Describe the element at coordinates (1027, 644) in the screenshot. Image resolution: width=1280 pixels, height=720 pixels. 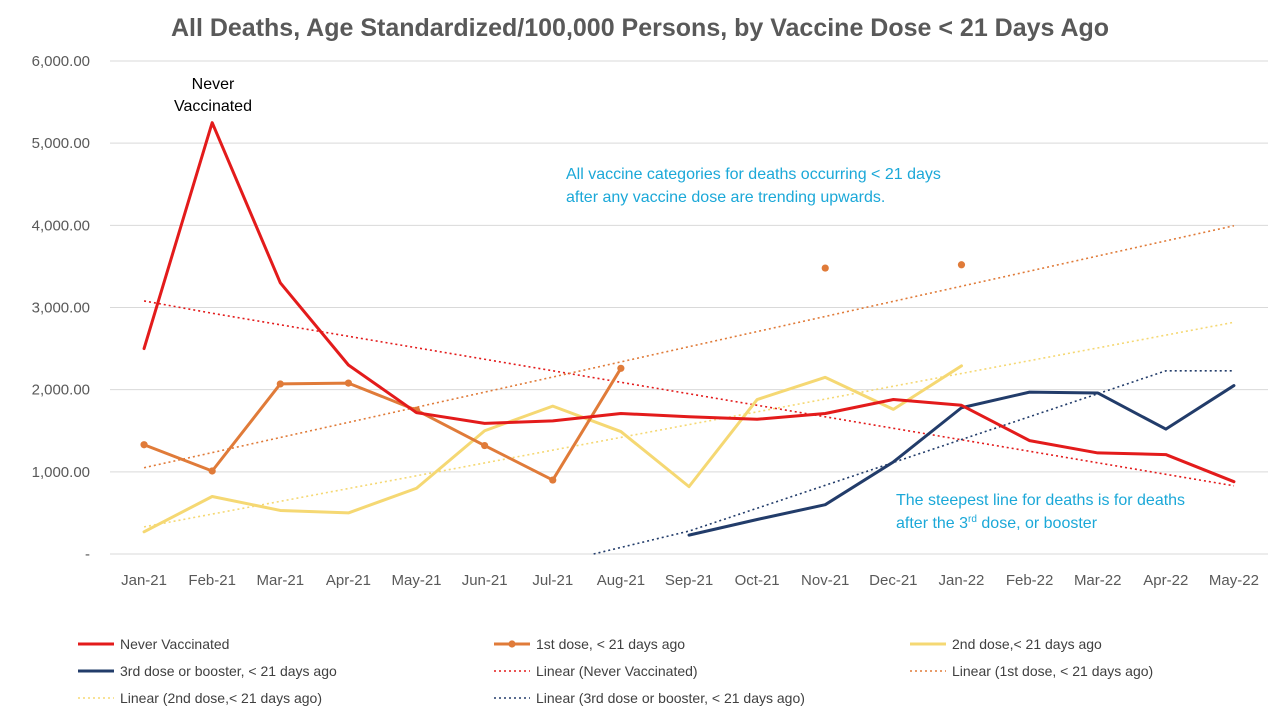
I see `legend-label: 2nd dose,< 21 days ago` at that location.